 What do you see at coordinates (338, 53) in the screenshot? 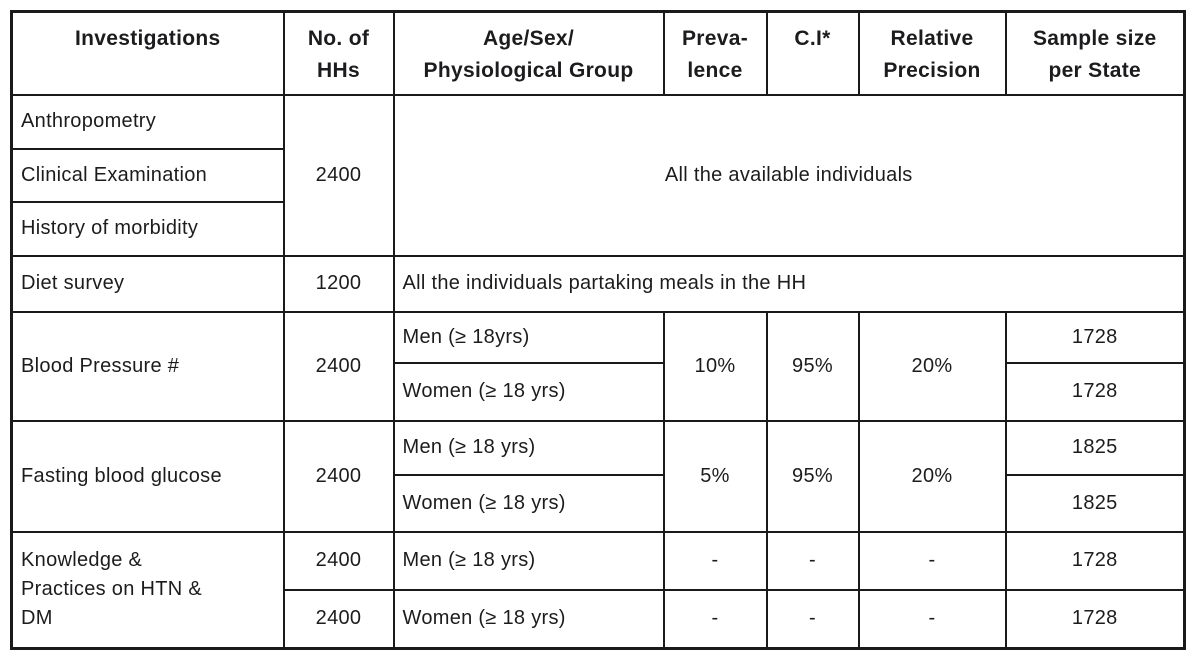
I see `header-no-of-hhs: No. of HHs` at bounding box center [338, 53].